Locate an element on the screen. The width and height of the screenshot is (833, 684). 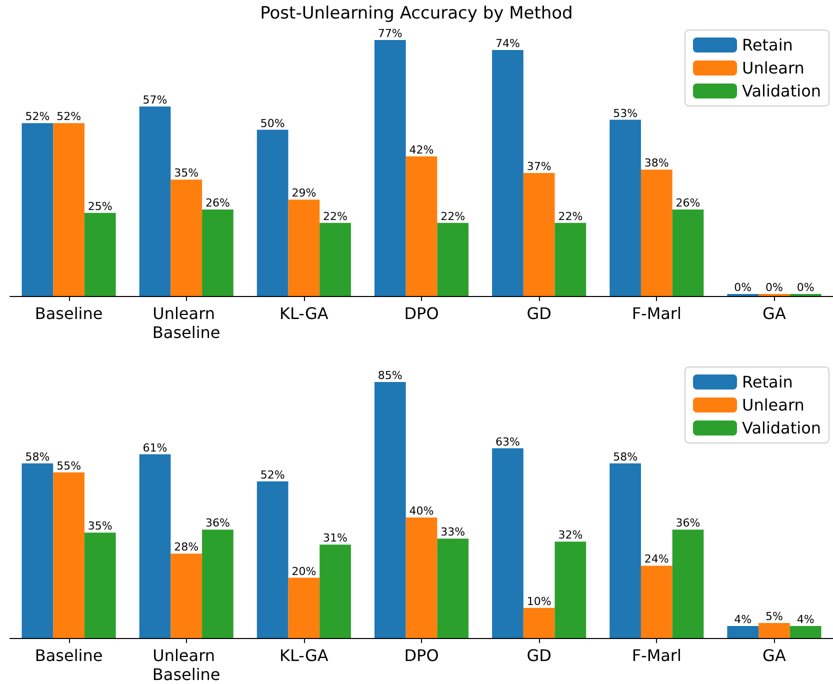
data-label: 25% is located at coordinates (100, 206).